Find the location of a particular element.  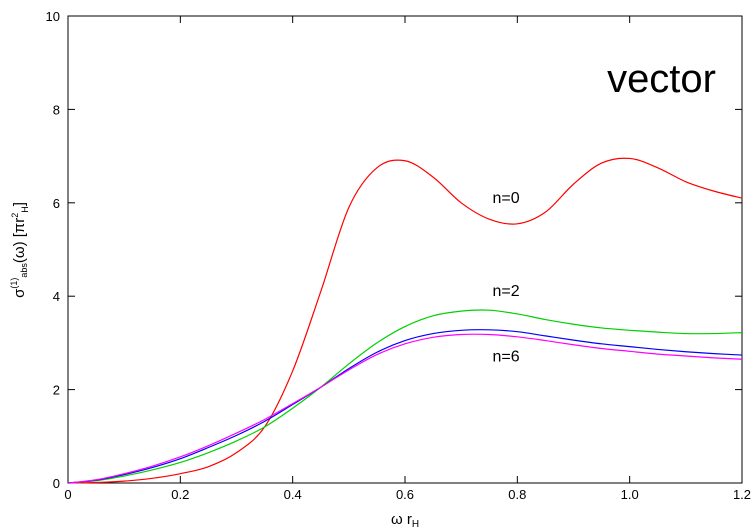

x-tick-label: 0.4 is located at coordinates (293, 494).